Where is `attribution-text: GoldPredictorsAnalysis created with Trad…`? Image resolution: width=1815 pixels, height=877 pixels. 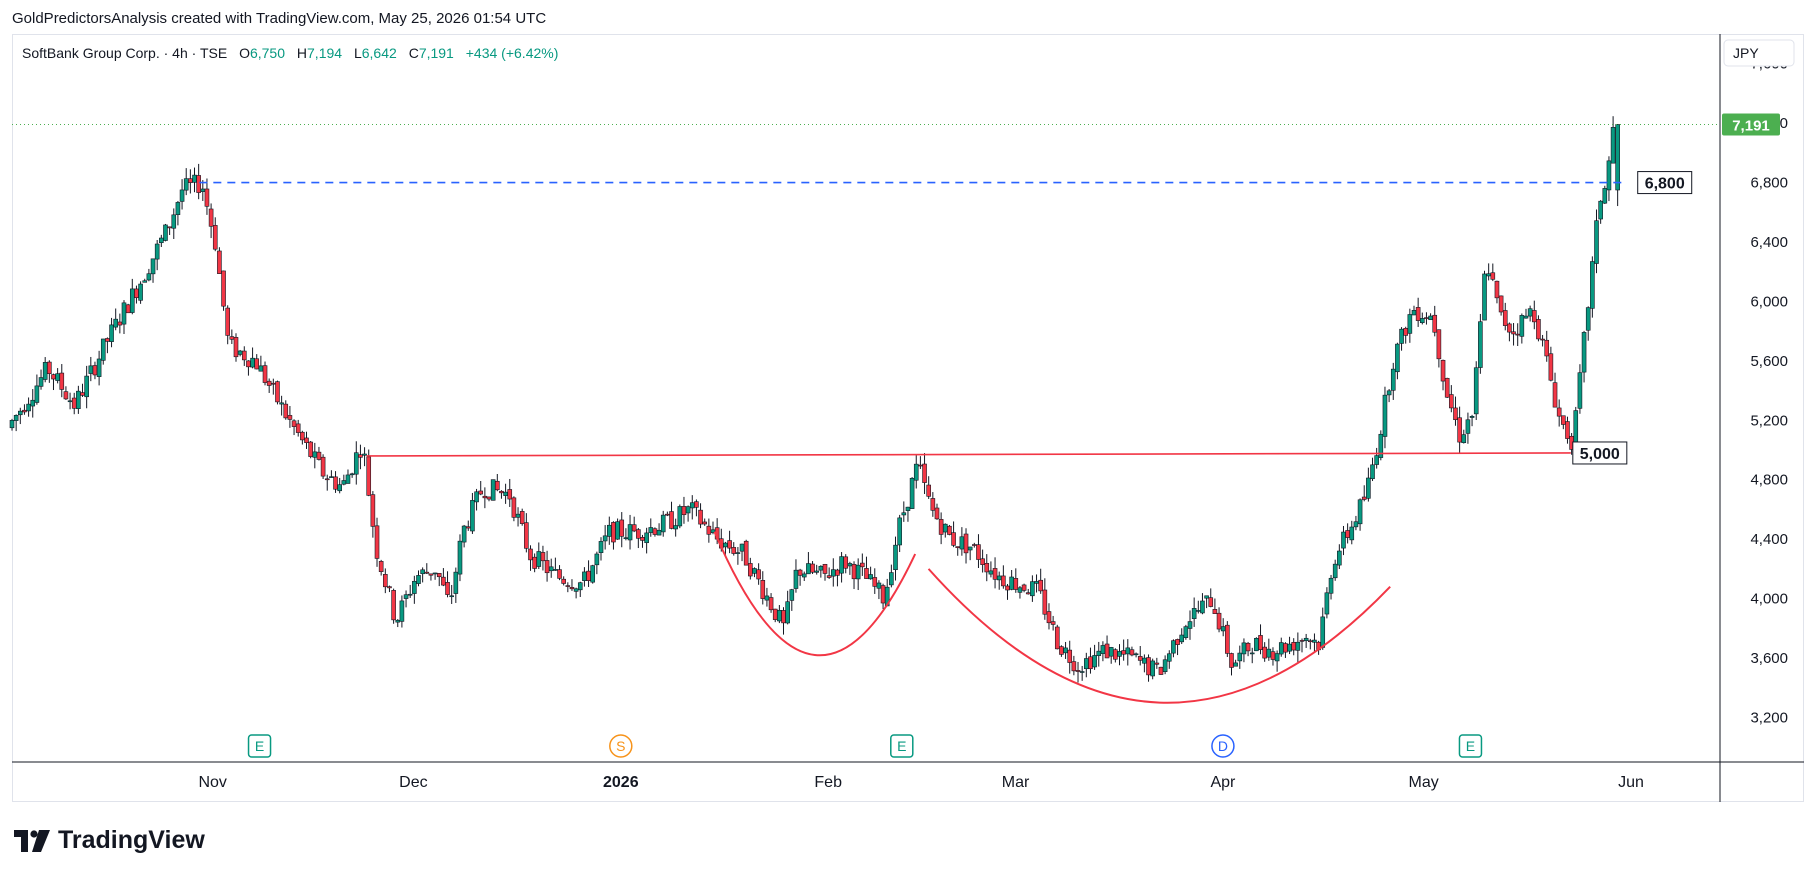
attribution-text: GoldPredictorsAnalysis created with Trad… is located at coordinates (279, 18).